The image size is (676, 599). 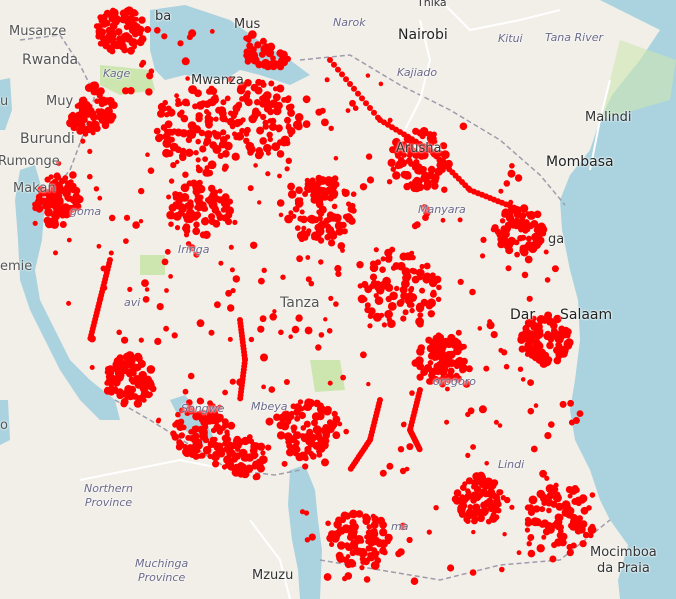 I want to click on label-kigoma: goma, so click(x=86, y=211).